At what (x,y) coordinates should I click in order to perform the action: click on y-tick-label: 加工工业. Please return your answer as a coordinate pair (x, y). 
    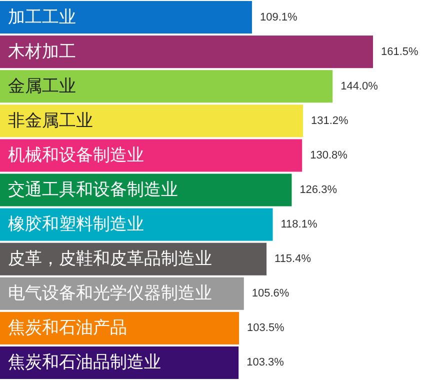
    Looking at the image, I should click on (42, 17).